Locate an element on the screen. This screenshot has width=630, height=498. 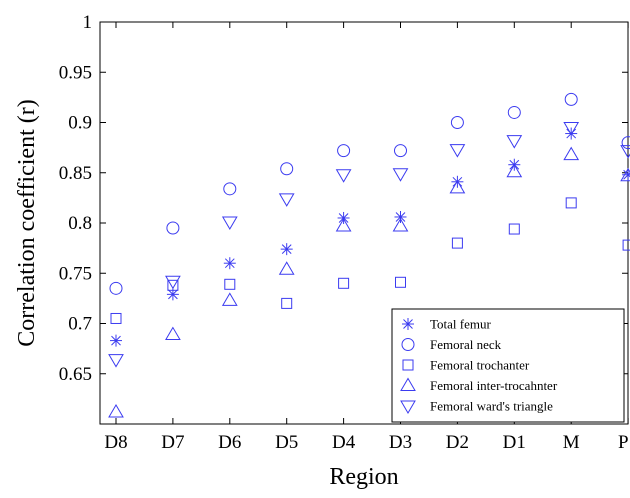
x-tick-label: D7 is located at coordinates (172, 442).